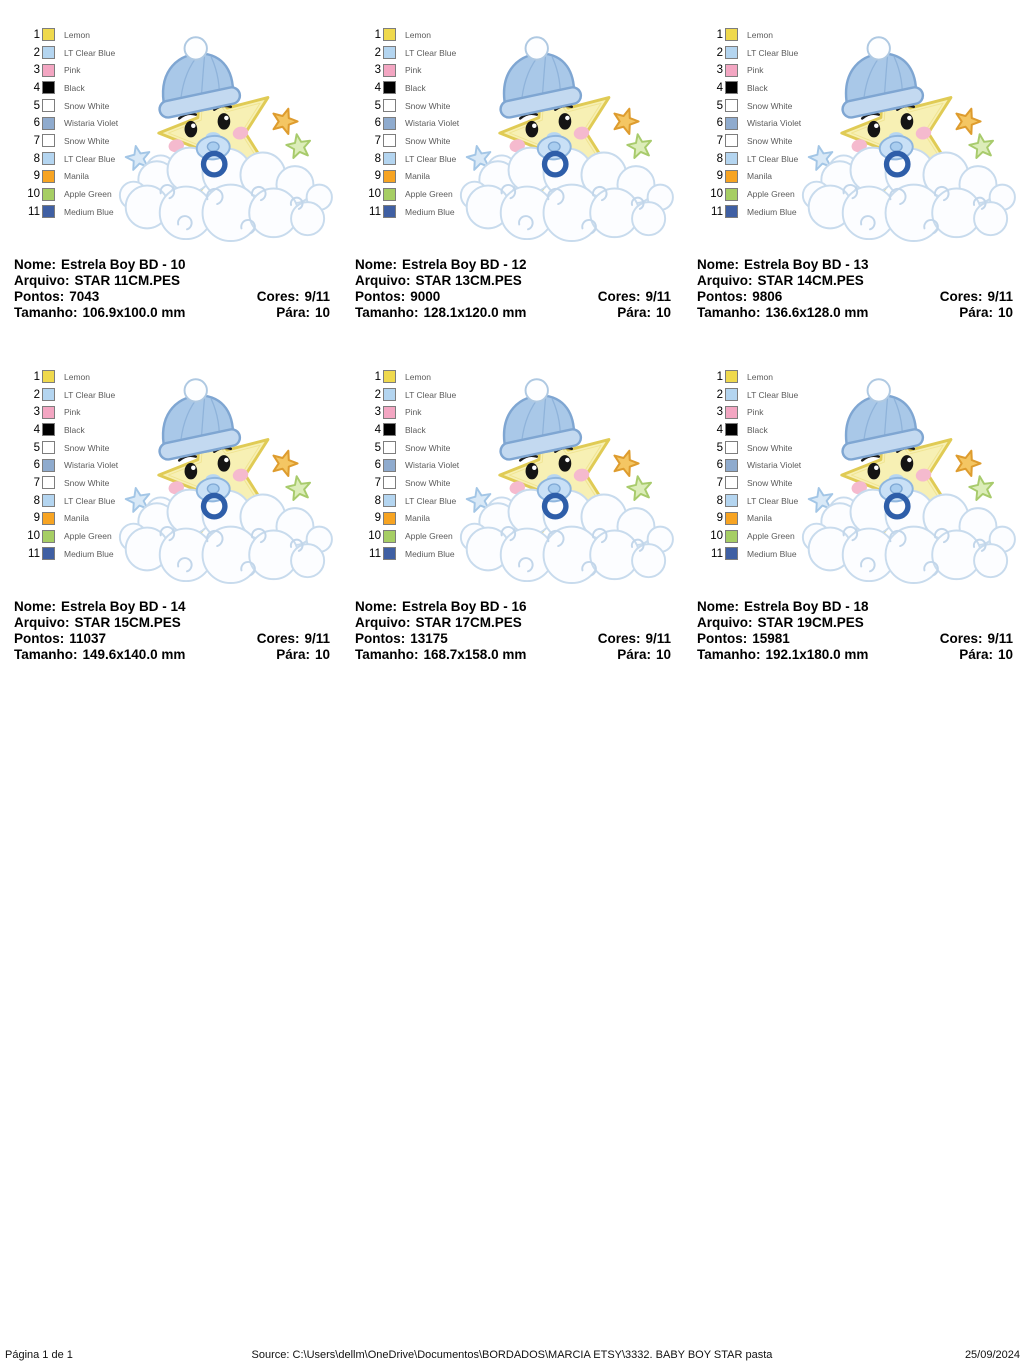 This screenshot has width=1024, height=1370. Describe the element at coordinates (134, 654) in the screenshot. I see `design-size: 149.6x140.0 mm` at that location.